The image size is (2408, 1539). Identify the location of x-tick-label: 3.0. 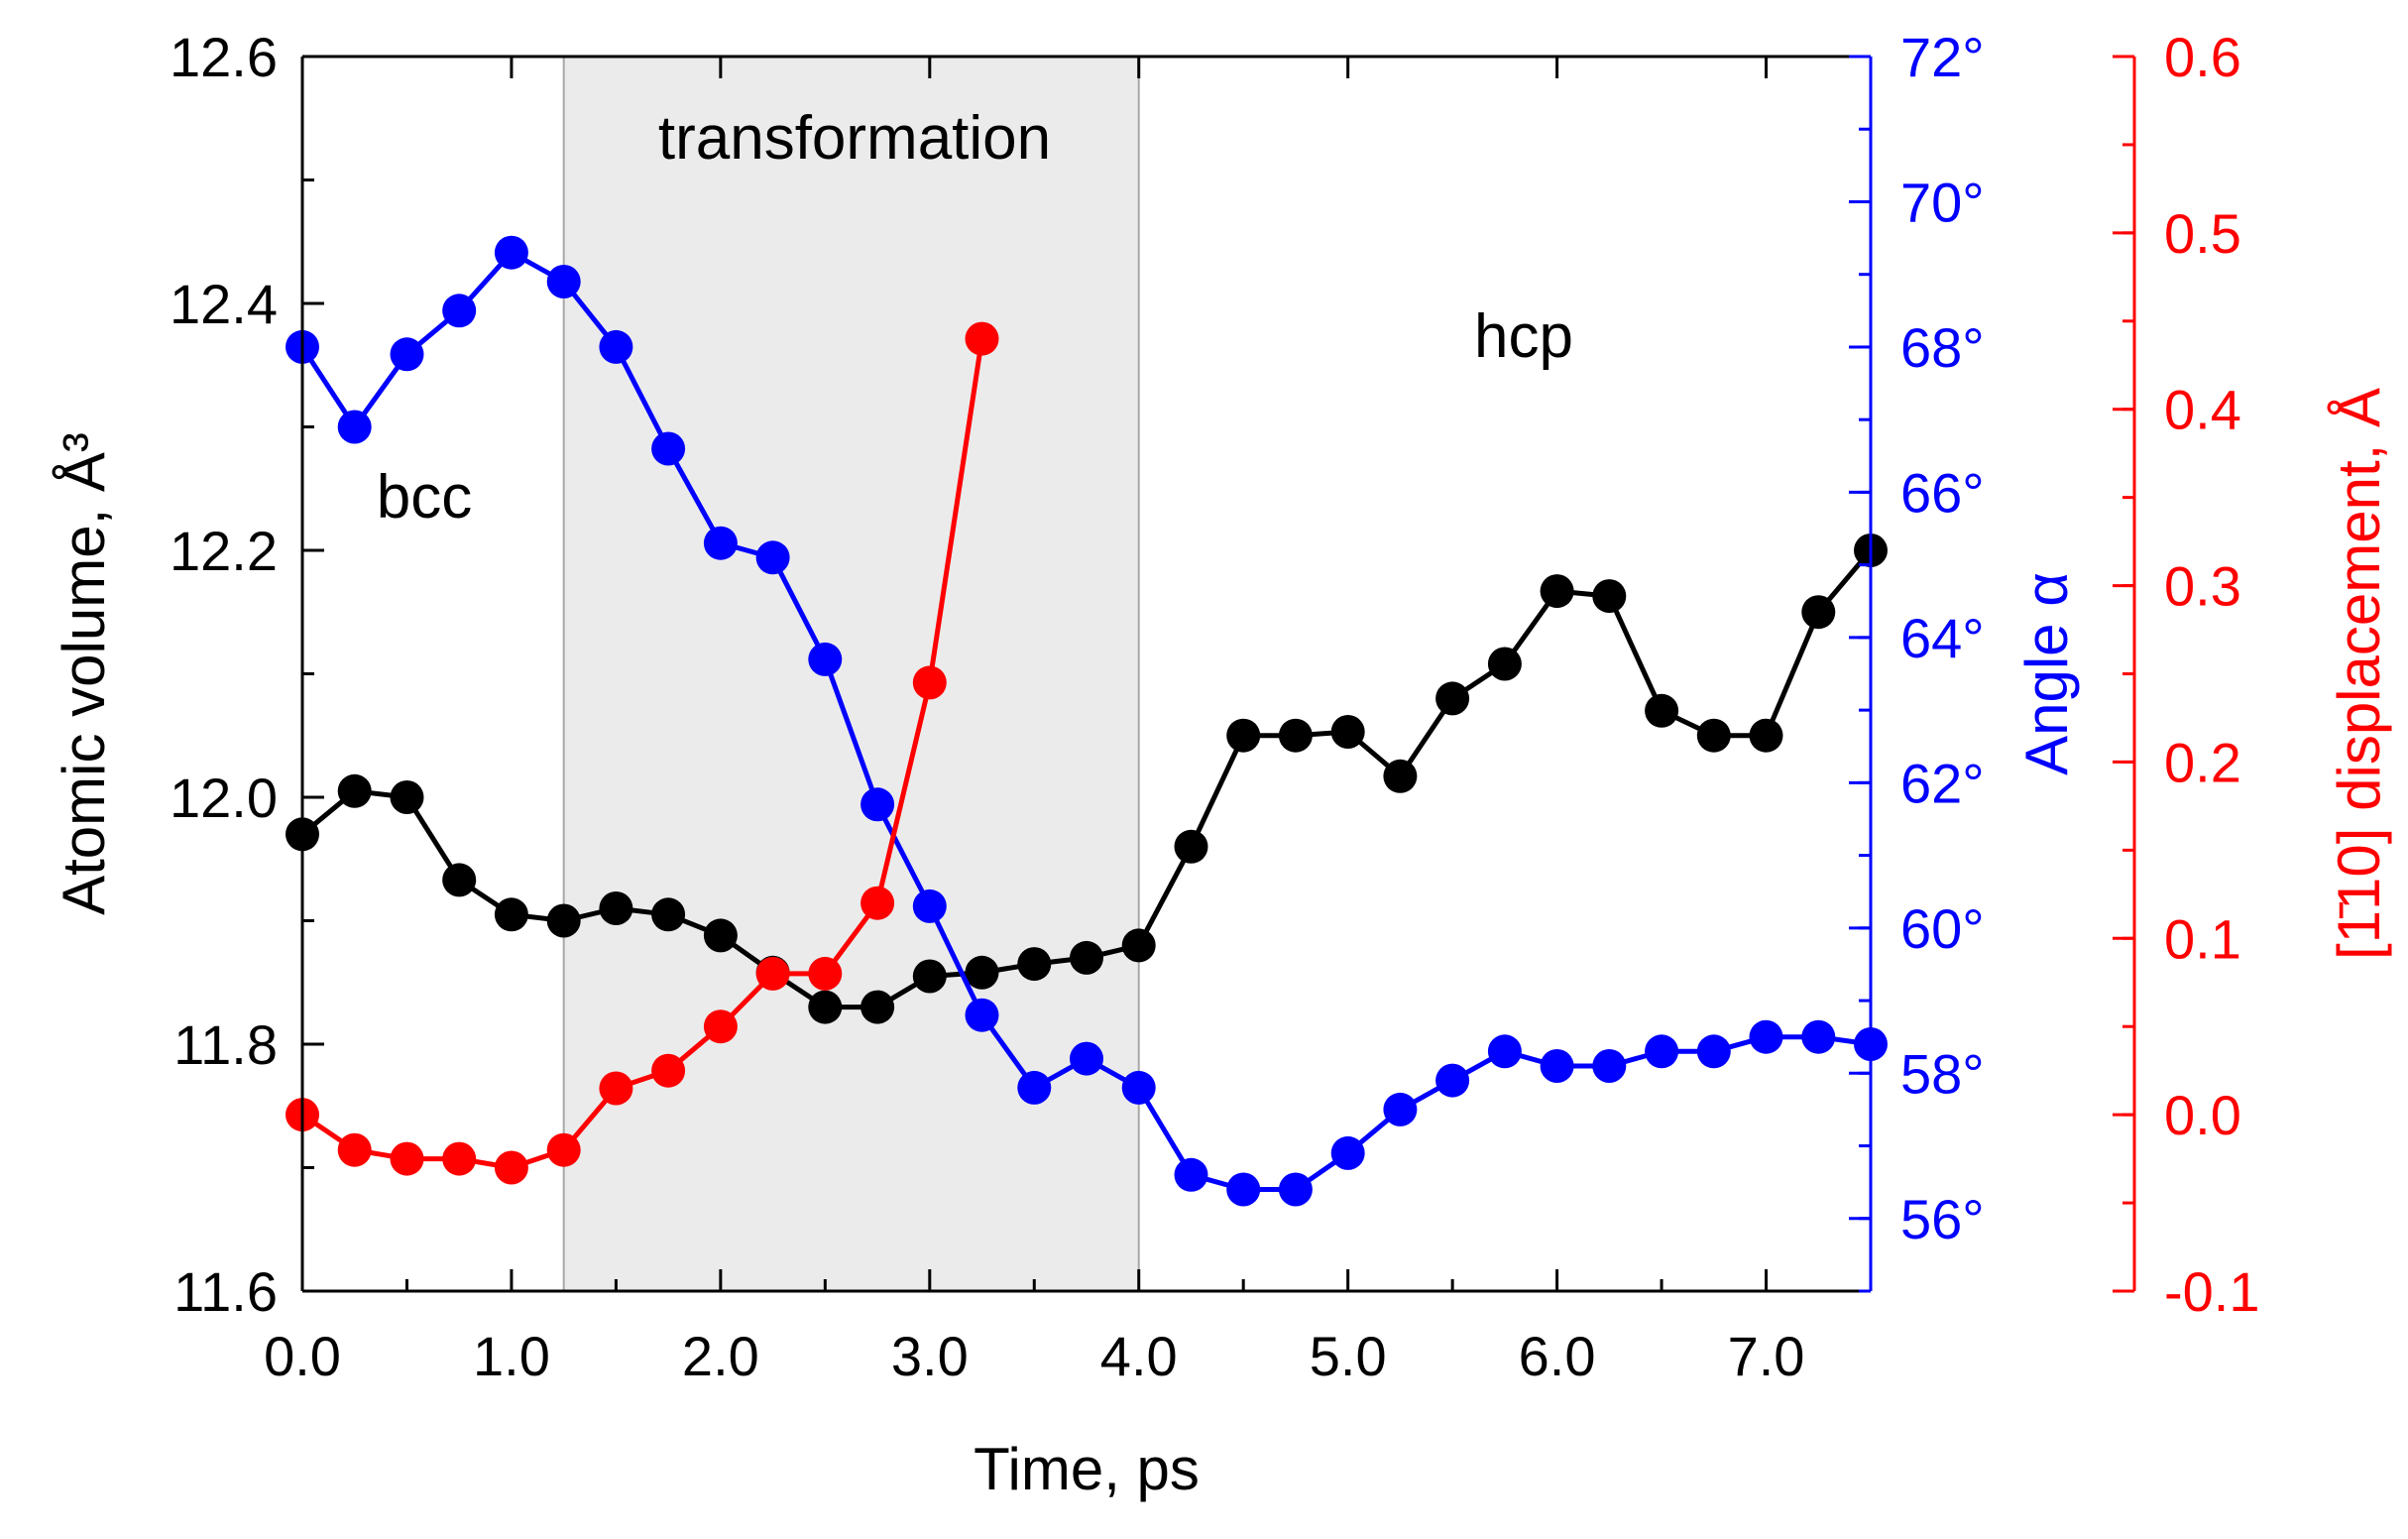
(930, 1356).